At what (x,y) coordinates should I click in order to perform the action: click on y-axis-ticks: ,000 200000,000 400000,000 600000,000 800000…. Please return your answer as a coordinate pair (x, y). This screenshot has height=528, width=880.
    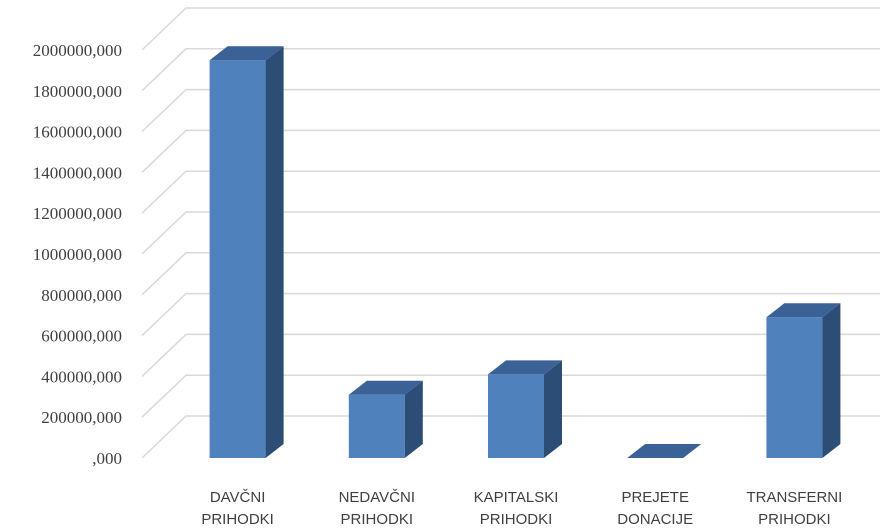
    Looking at the image, I should click on (77, 254).